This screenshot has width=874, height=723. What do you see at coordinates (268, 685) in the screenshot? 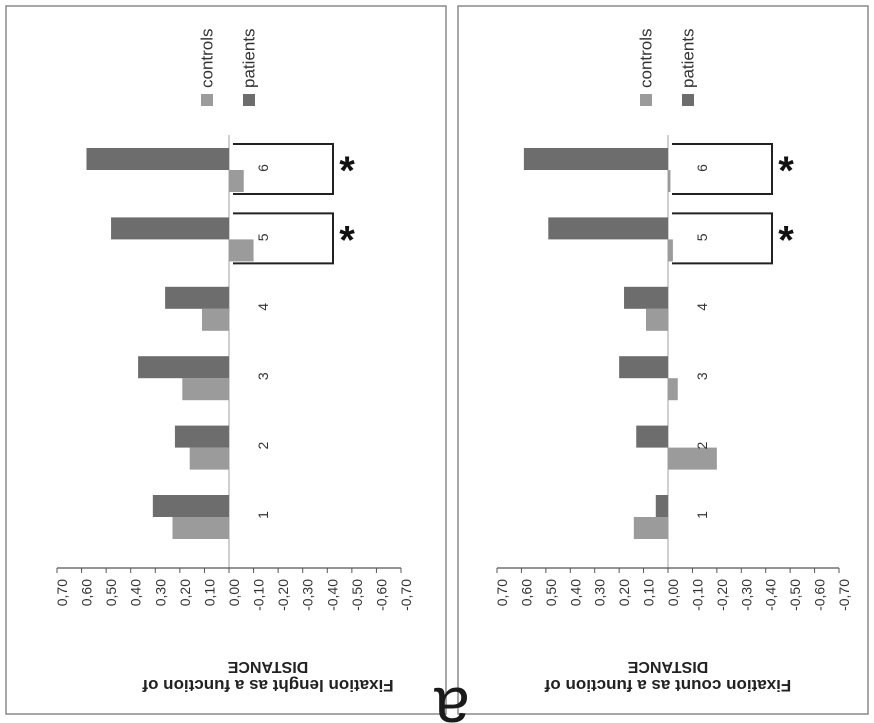
I see `chart-title-line: Fixation lenght as a function of` at bounding box center [268, 685].